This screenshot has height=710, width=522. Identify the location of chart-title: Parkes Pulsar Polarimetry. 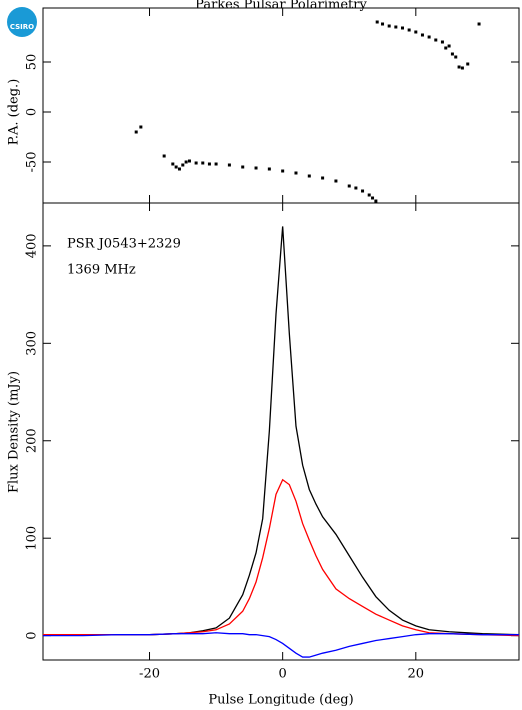
(281, 6).